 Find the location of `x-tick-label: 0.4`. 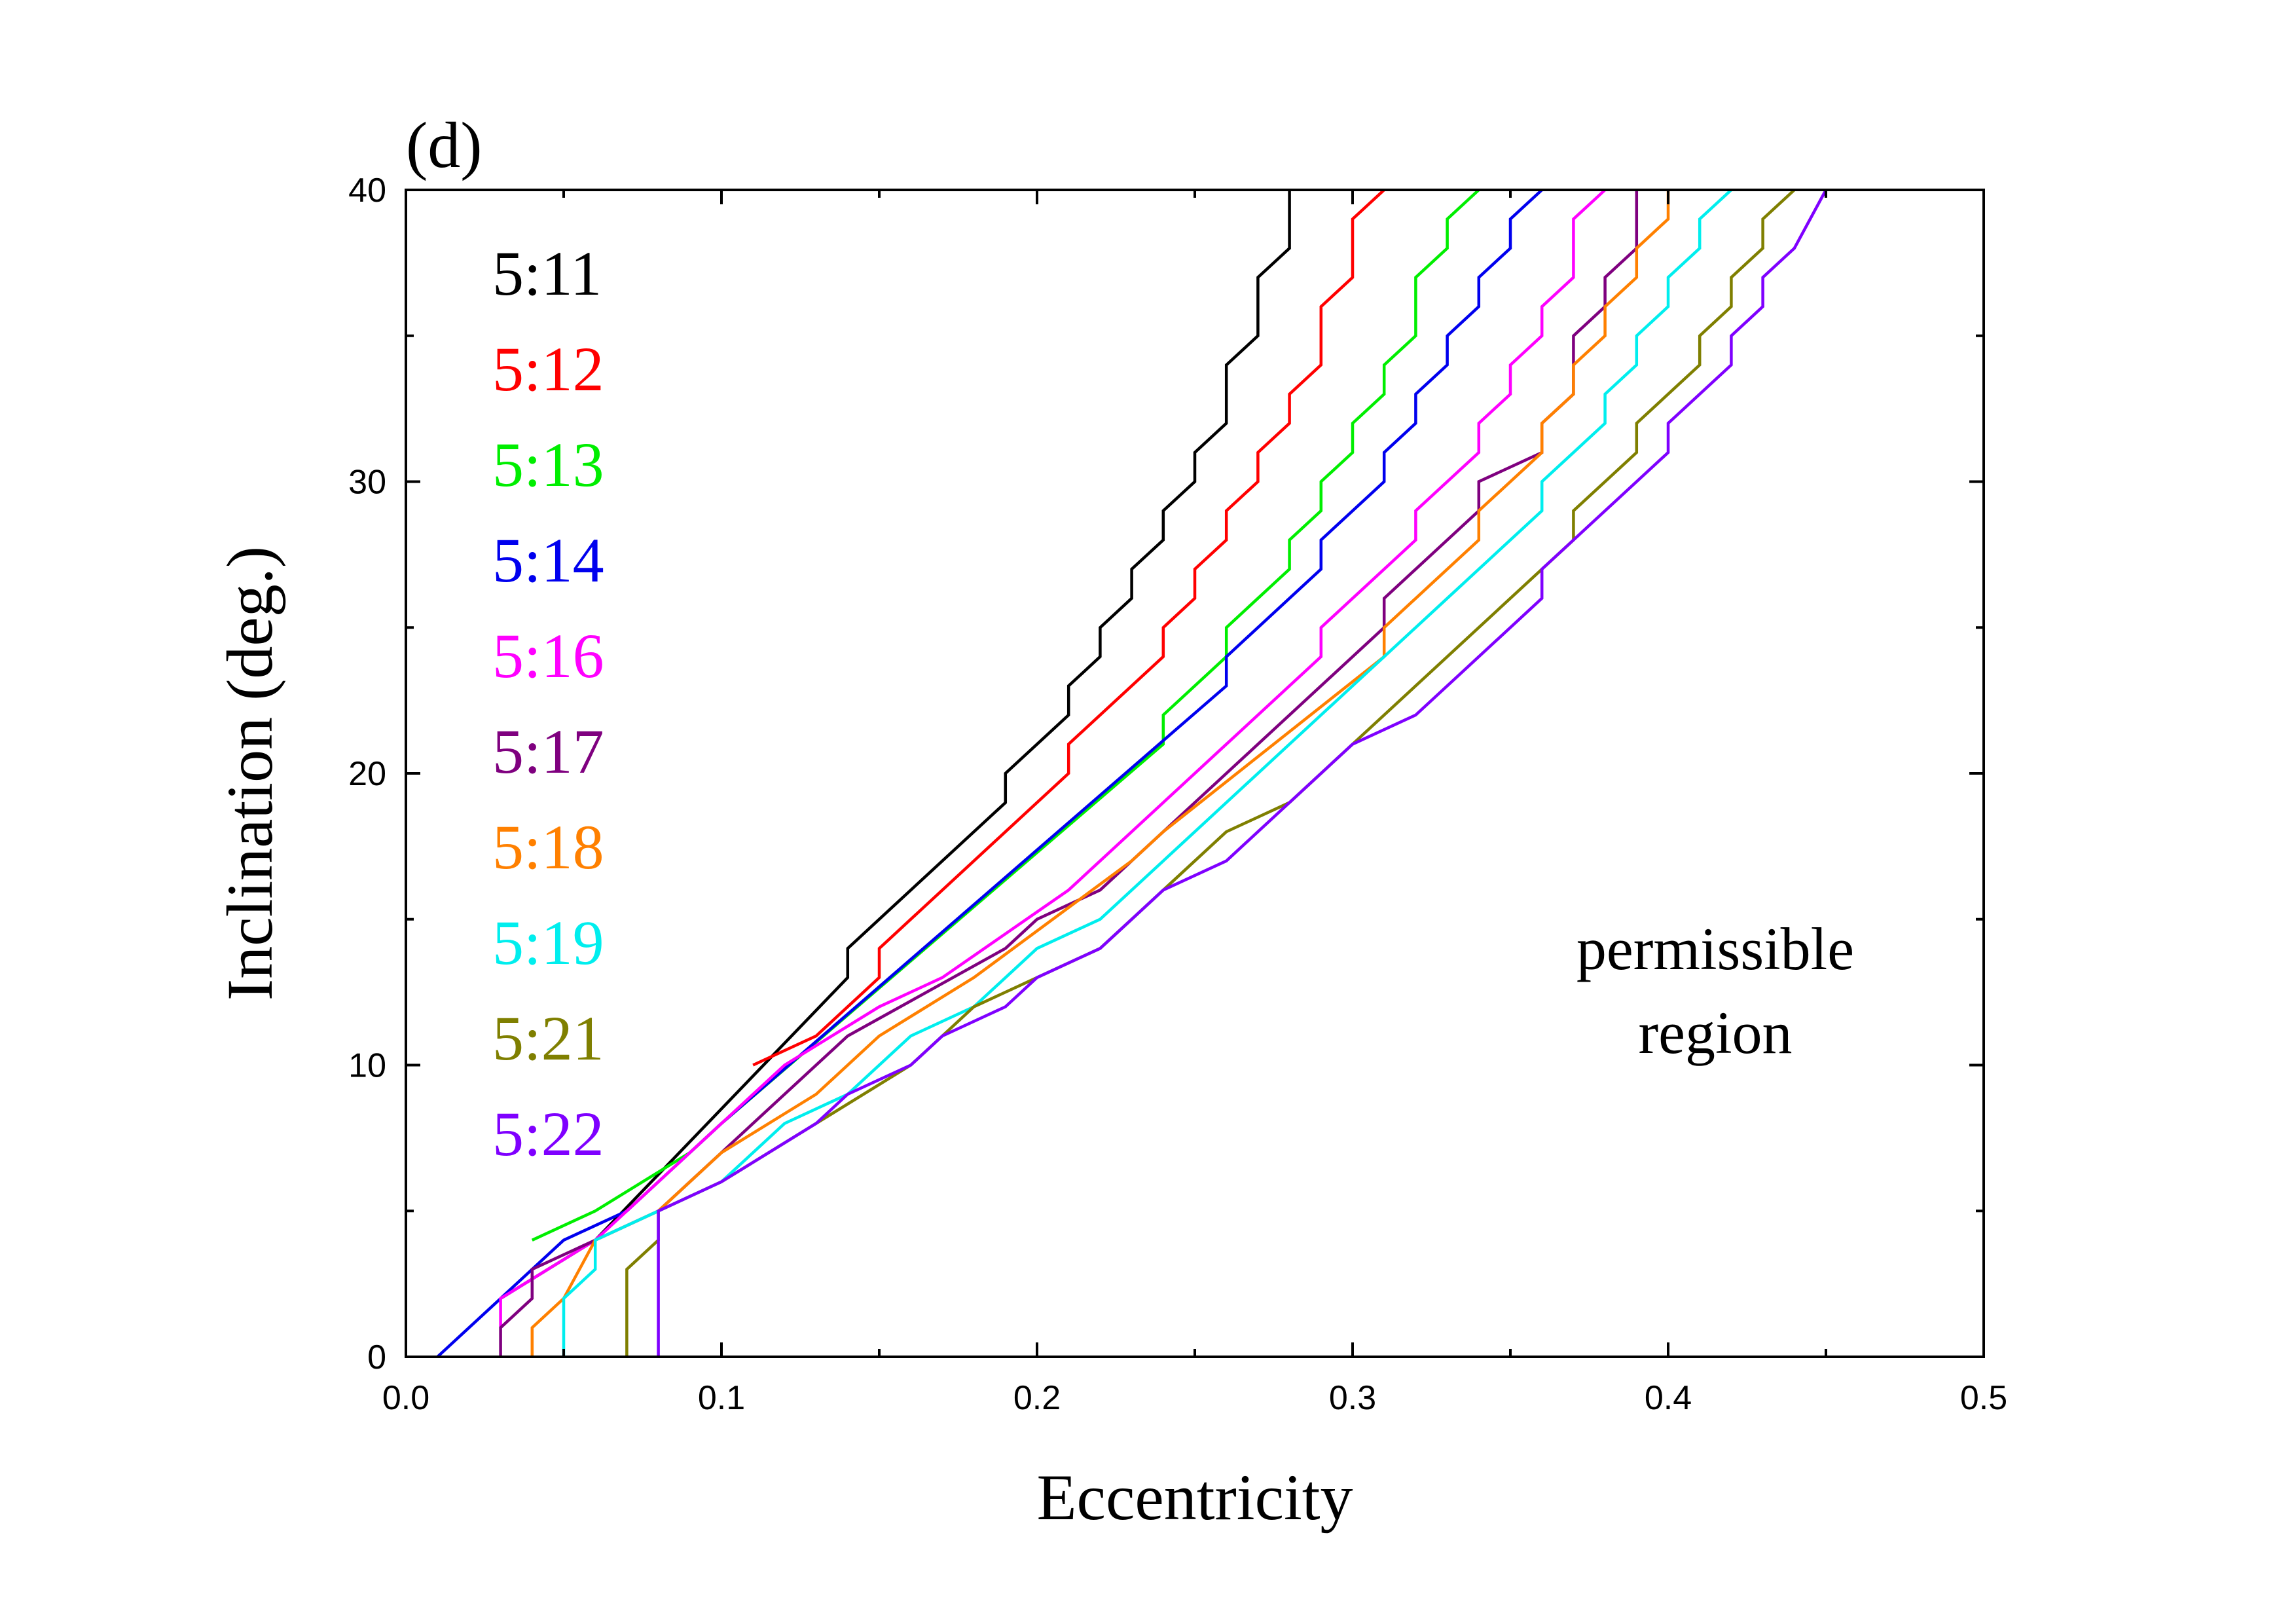

x-tick-label: 0.4 is located at coordinates (1668, 1398).